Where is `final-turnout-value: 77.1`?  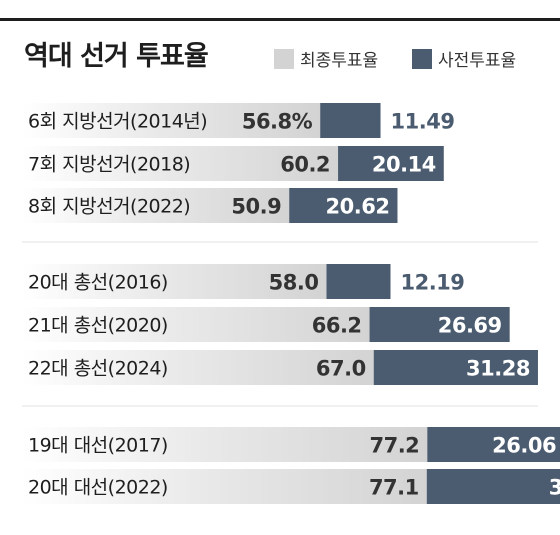 final-turnout-value: 77.1 is located at coordinates (394, 488).